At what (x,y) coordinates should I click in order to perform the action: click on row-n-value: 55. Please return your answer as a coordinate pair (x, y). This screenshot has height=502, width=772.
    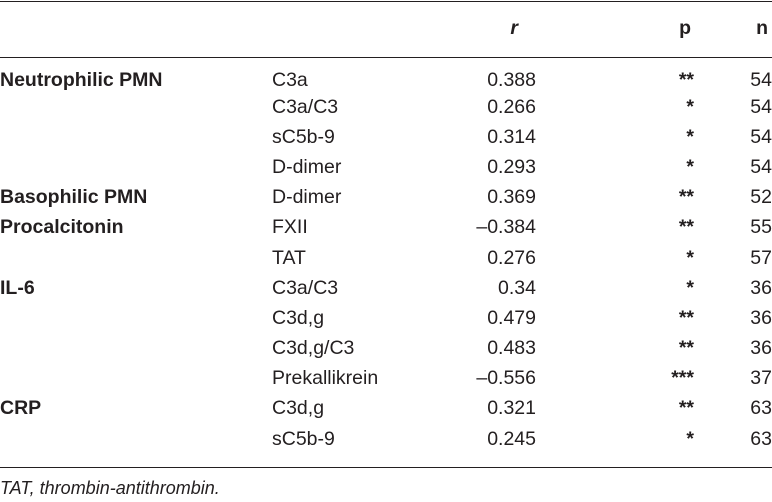
    Looking at the image, I should click on (761, 227).